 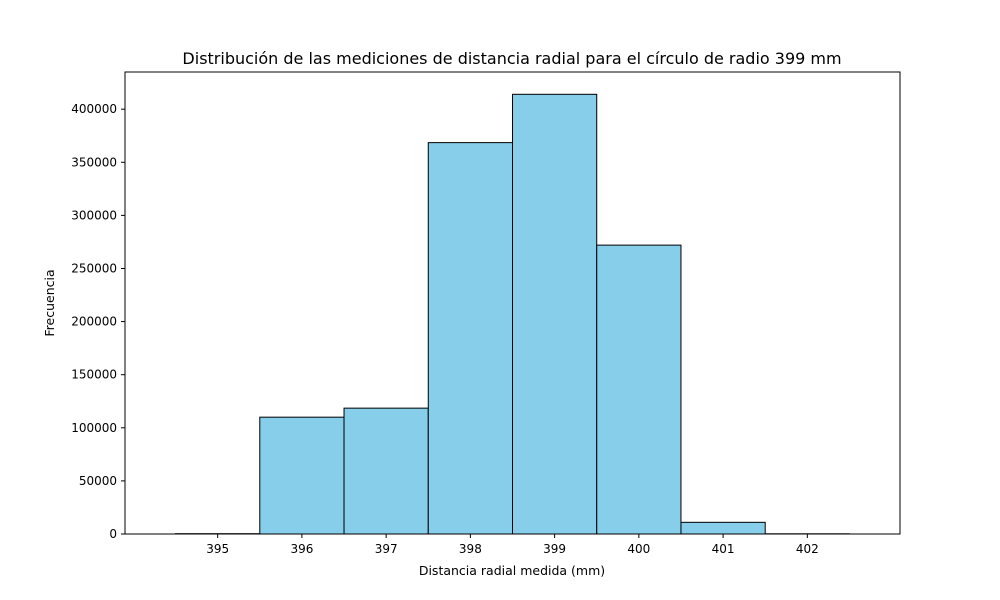 I want to click on x-tick-label: 401, so click(x=723, y=549).